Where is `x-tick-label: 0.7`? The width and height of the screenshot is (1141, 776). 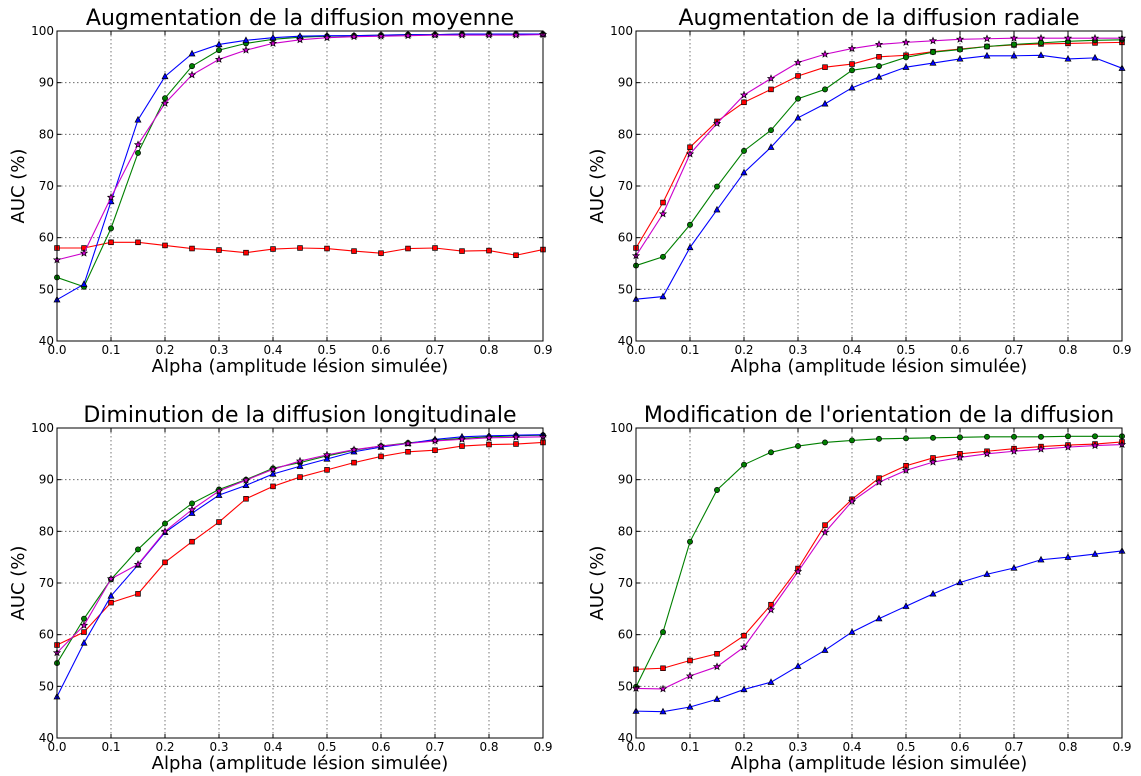 x-tick-label: 0.7 is located at coordinates (1013, 350).